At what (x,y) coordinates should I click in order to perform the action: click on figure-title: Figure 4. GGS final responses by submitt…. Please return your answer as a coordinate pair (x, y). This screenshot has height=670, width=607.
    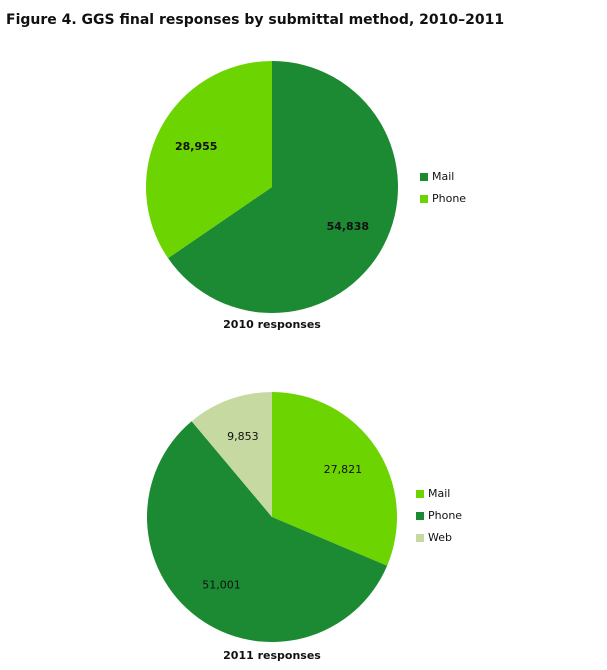
    Looking at the image, I should click on (255, 20).